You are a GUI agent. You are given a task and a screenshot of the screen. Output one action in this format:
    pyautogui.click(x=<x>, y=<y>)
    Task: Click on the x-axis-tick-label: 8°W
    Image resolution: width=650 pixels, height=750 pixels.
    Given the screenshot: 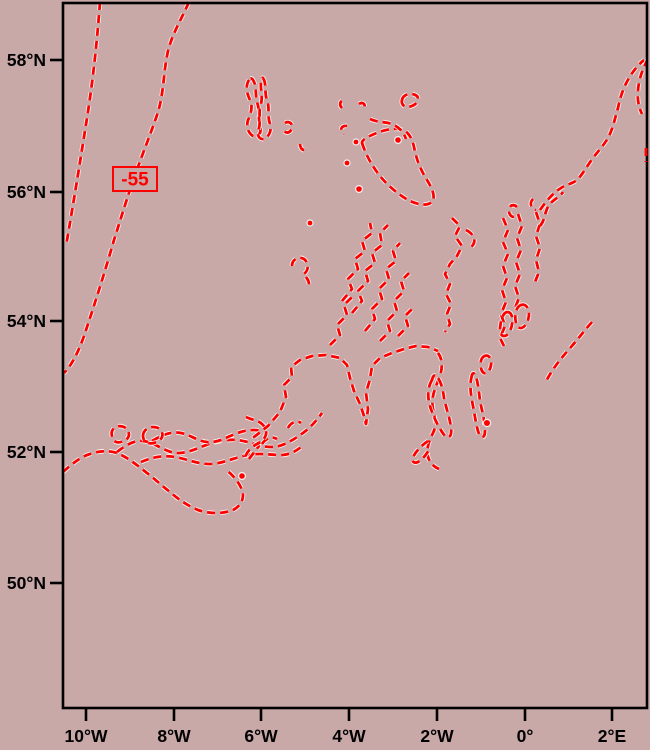 What is the action you would take?
    pyautogui.click(x=174, y=736)
    